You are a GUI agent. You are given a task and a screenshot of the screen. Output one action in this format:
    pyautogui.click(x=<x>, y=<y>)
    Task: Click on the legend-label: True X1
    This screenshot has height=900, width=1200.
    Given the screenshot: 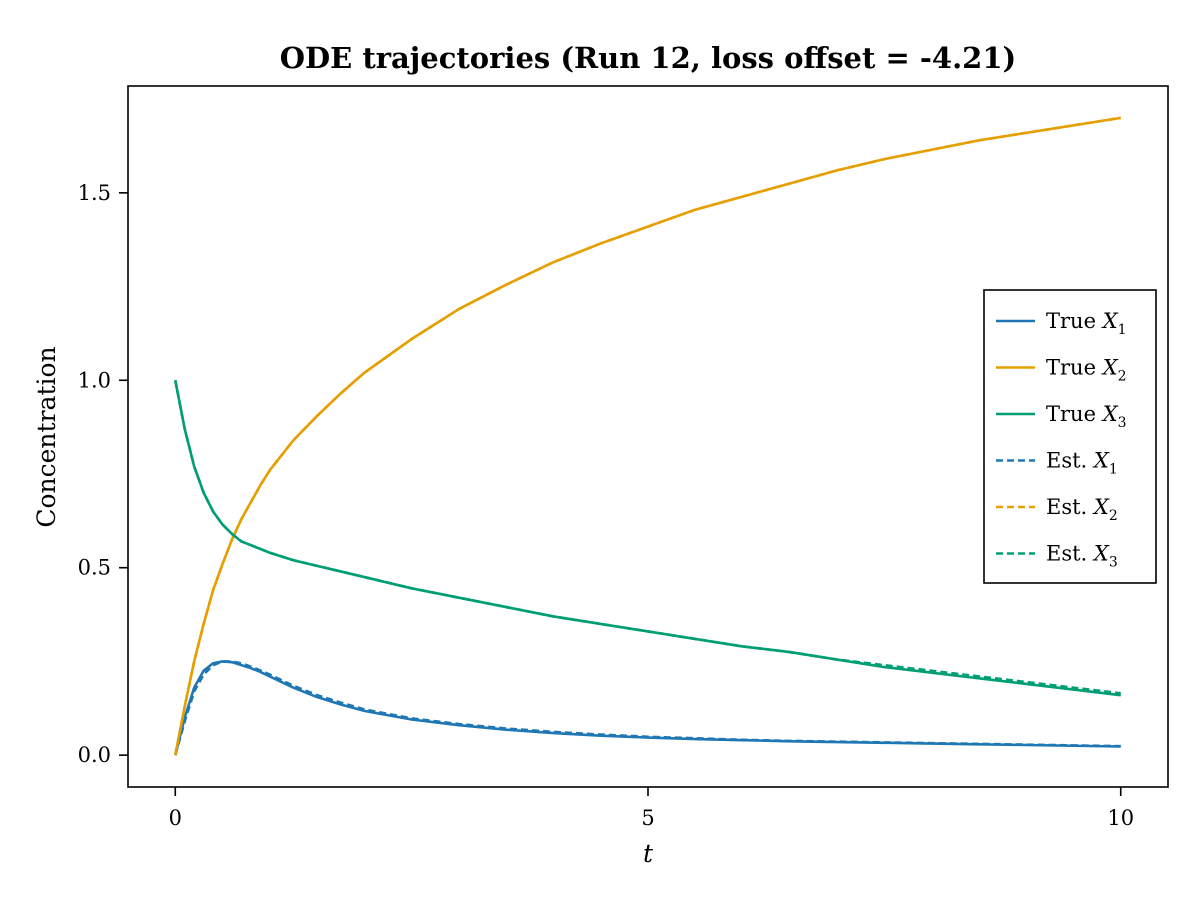 What is the action you would take?
    pyautogui.click(x=1086, y=323)
    